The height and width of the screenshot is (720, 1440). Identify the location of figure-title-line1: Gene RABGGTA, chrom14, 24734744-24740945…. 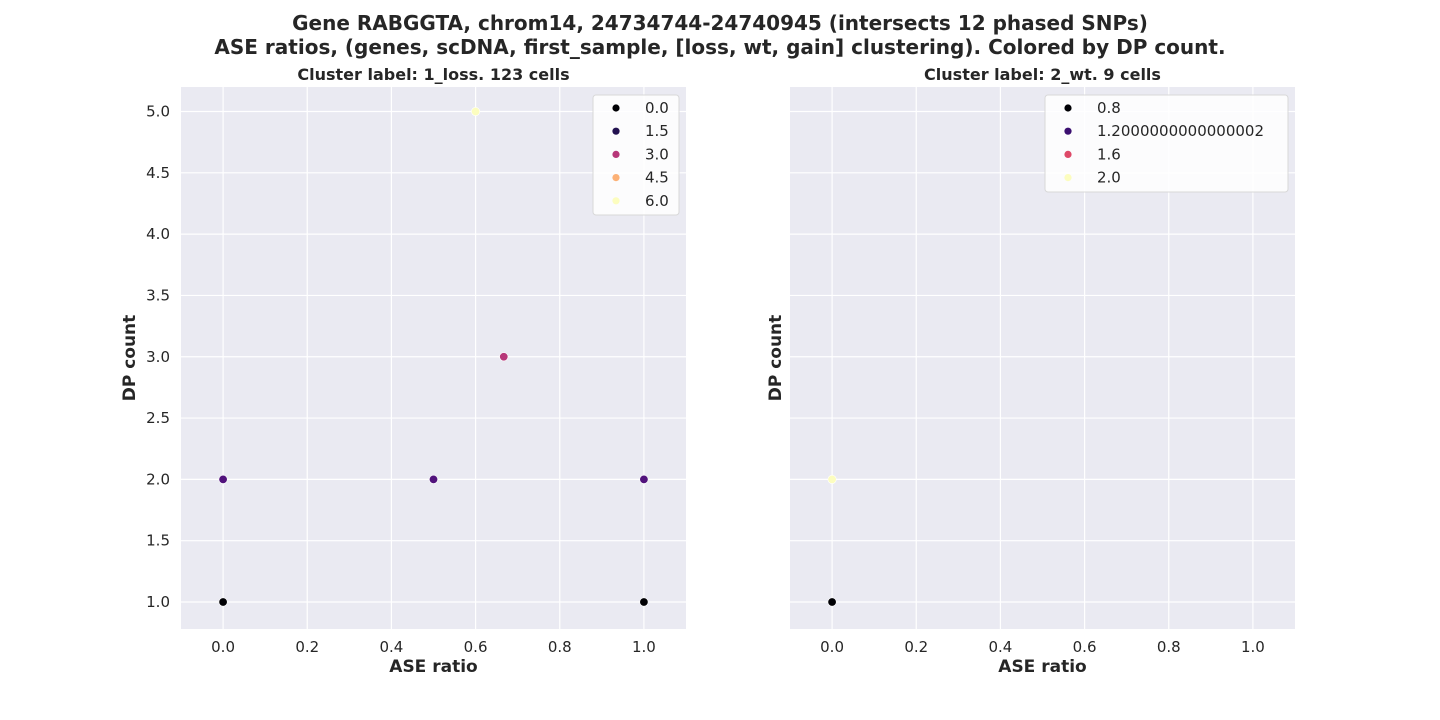
(720, 23).